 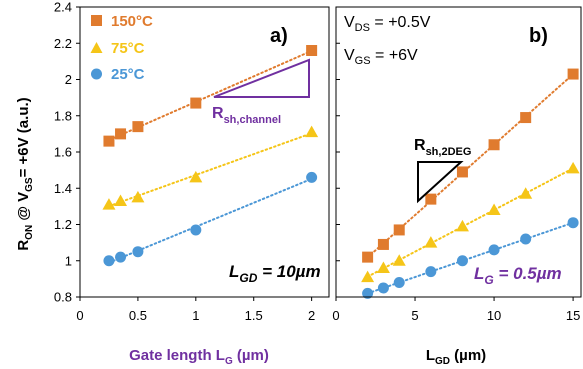 What do you see at coordinates (96, 20) in the screenshot?
I see `legend-150c-marker` at bounding box center [96, 20].